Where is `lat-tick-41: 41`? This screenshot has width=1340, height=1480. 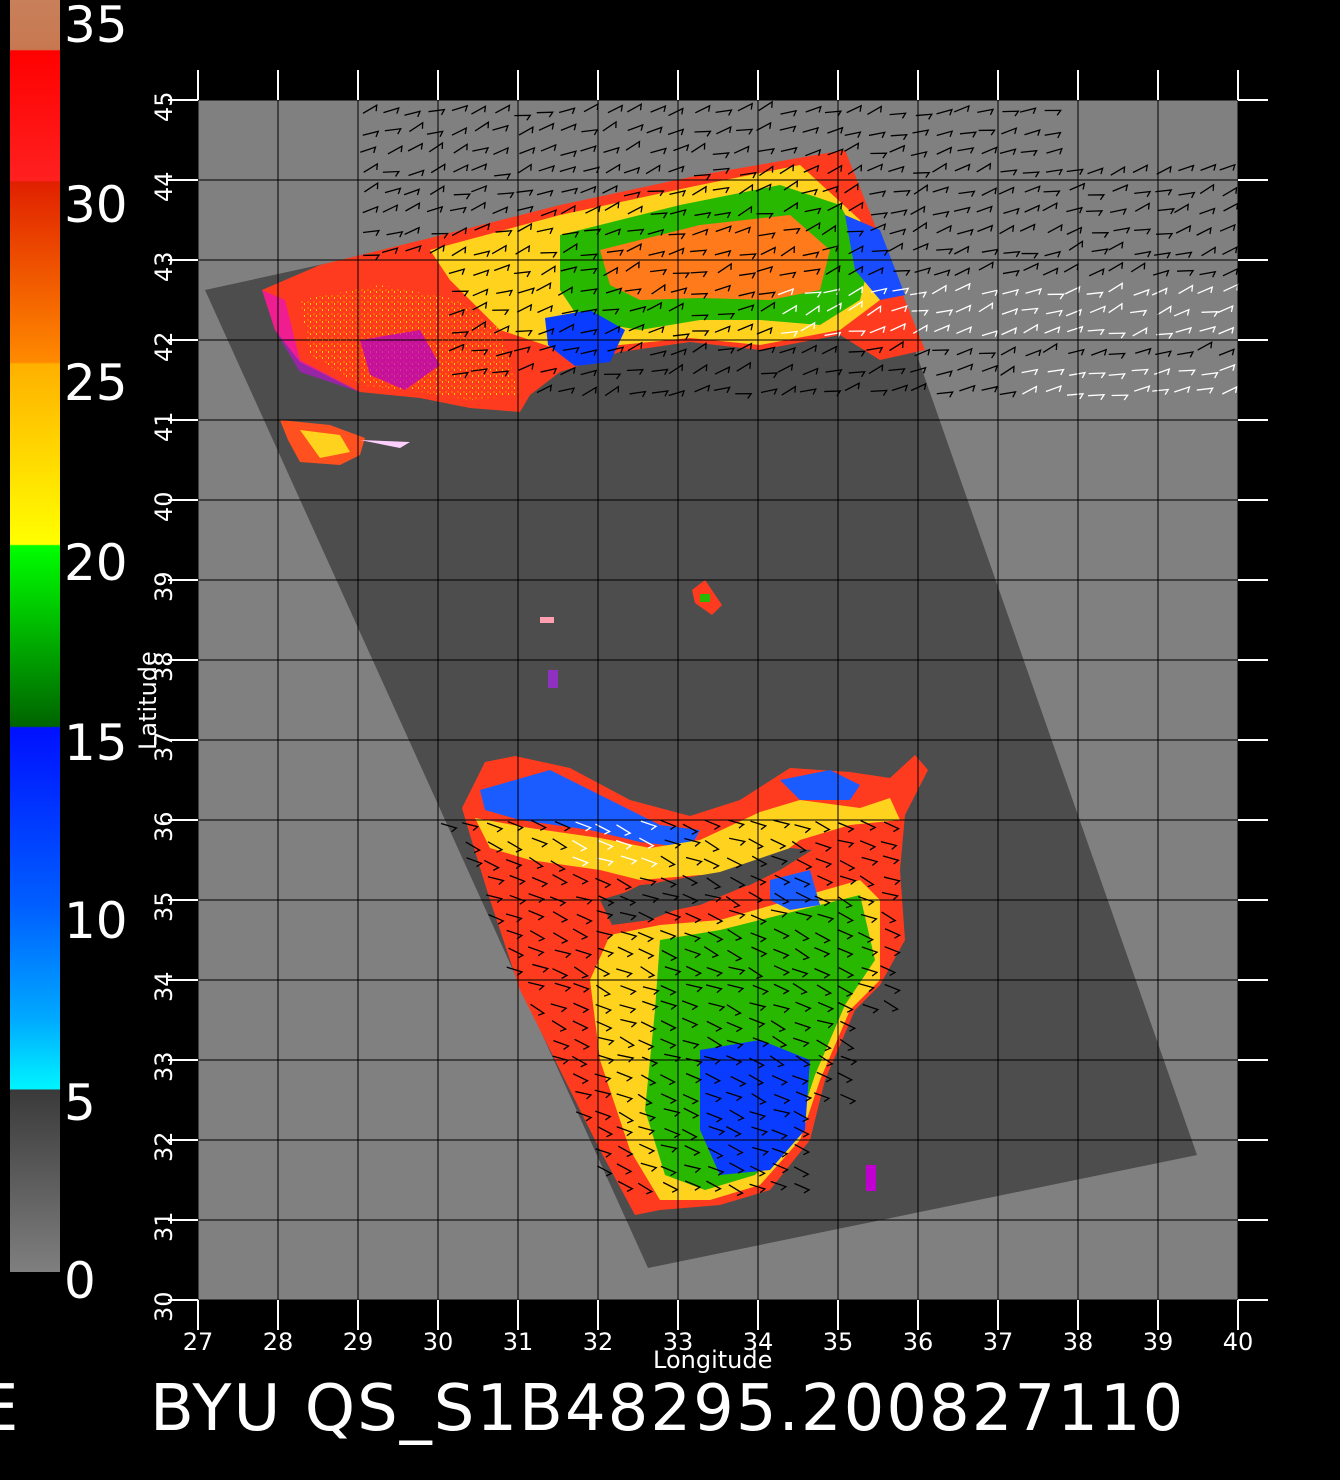
lat-tick-41: 41 is located at coordinates (164, 426).